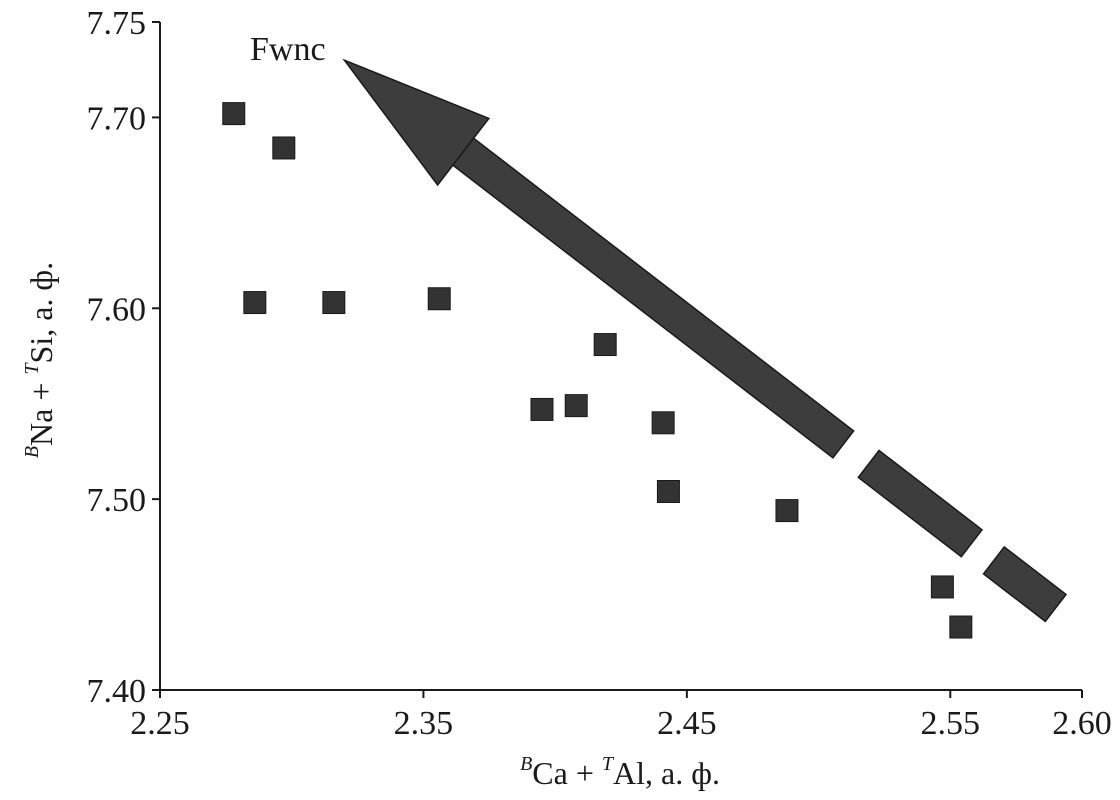 The image size is (1120, 800). Describe the element at coordinates (117, 691) in the screenshot. I see `y-tick-label: 7.40` at that location.